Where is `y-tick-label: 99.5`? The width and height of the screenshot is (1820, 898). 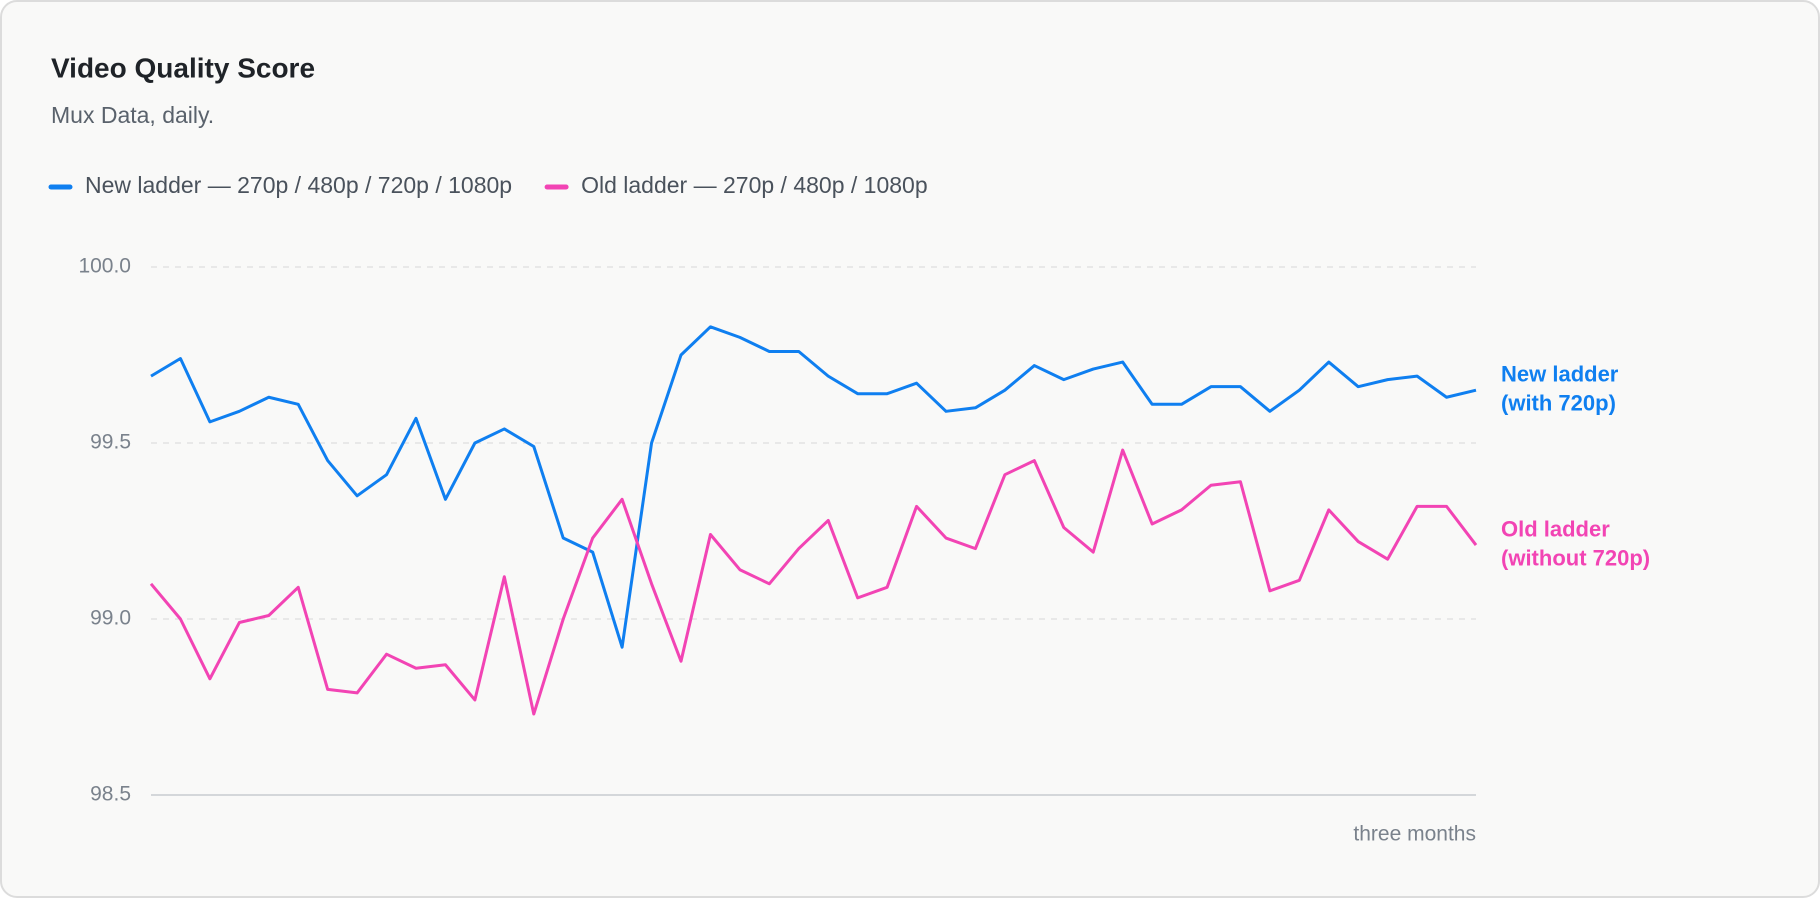
y-tick-label: 99.5 is located at coordinates (110, 442).